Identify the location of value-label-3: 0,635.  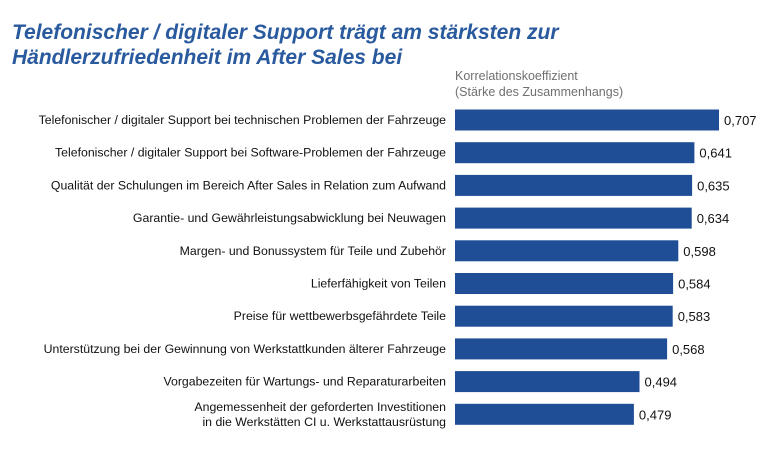
(713, 185).